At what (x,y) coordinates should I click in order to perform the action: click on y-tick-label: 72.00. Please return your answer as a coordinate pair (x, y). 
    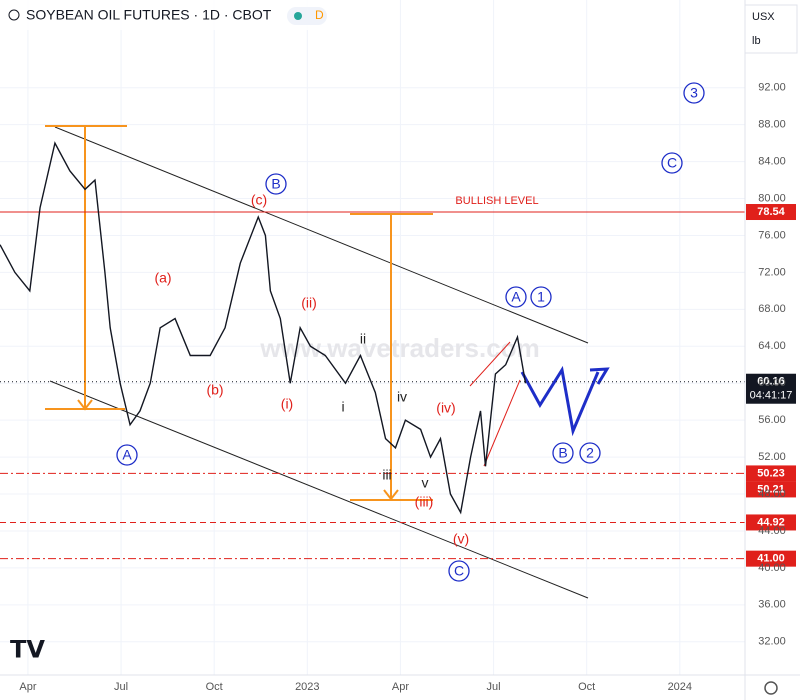
    Looking at the image, I should click on (772, 272).